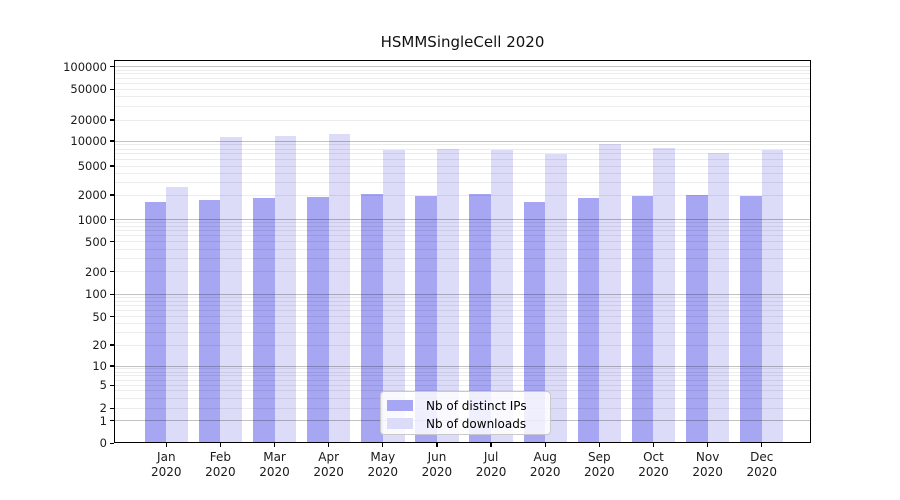 The width and height of the screenshot is (900, 500). What do you see at coordinates (96, 294) in the screenshot?
I see `y-tick-label: 100` at bounding box center [96, 294].